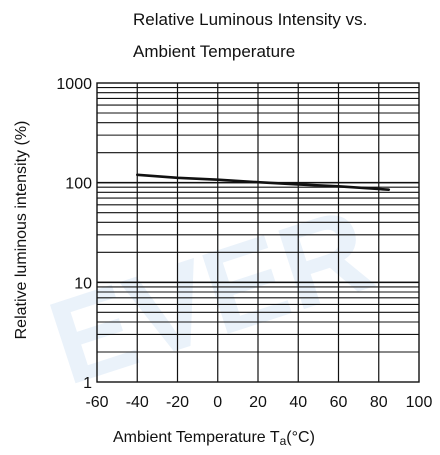 The width and height of the screenshot is (440, 455). I want to click on x-tick-label: -20, so click(177, 402).